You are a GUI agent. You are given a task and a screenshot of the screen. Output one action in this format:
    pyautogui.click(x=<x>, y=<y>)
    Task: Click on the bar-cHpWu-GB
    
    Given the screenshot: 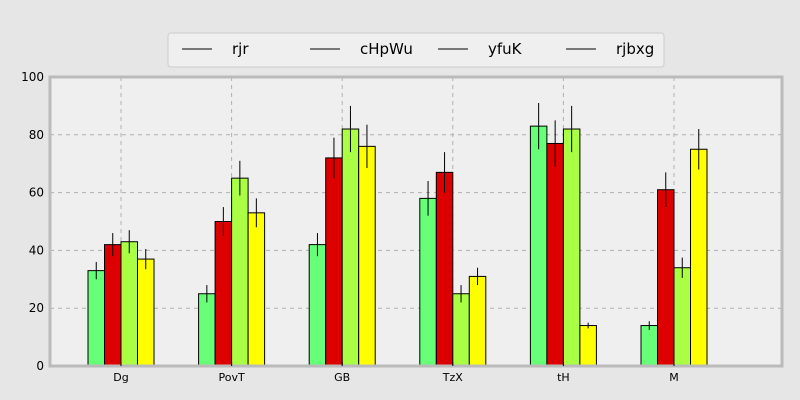 What is the action you would take?
    pyautogui.click(x=334, y=262)
    